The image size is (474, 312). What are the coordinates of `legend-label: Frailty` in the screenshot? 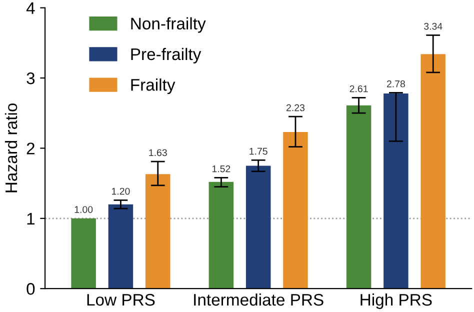 It's located at (153, 86).